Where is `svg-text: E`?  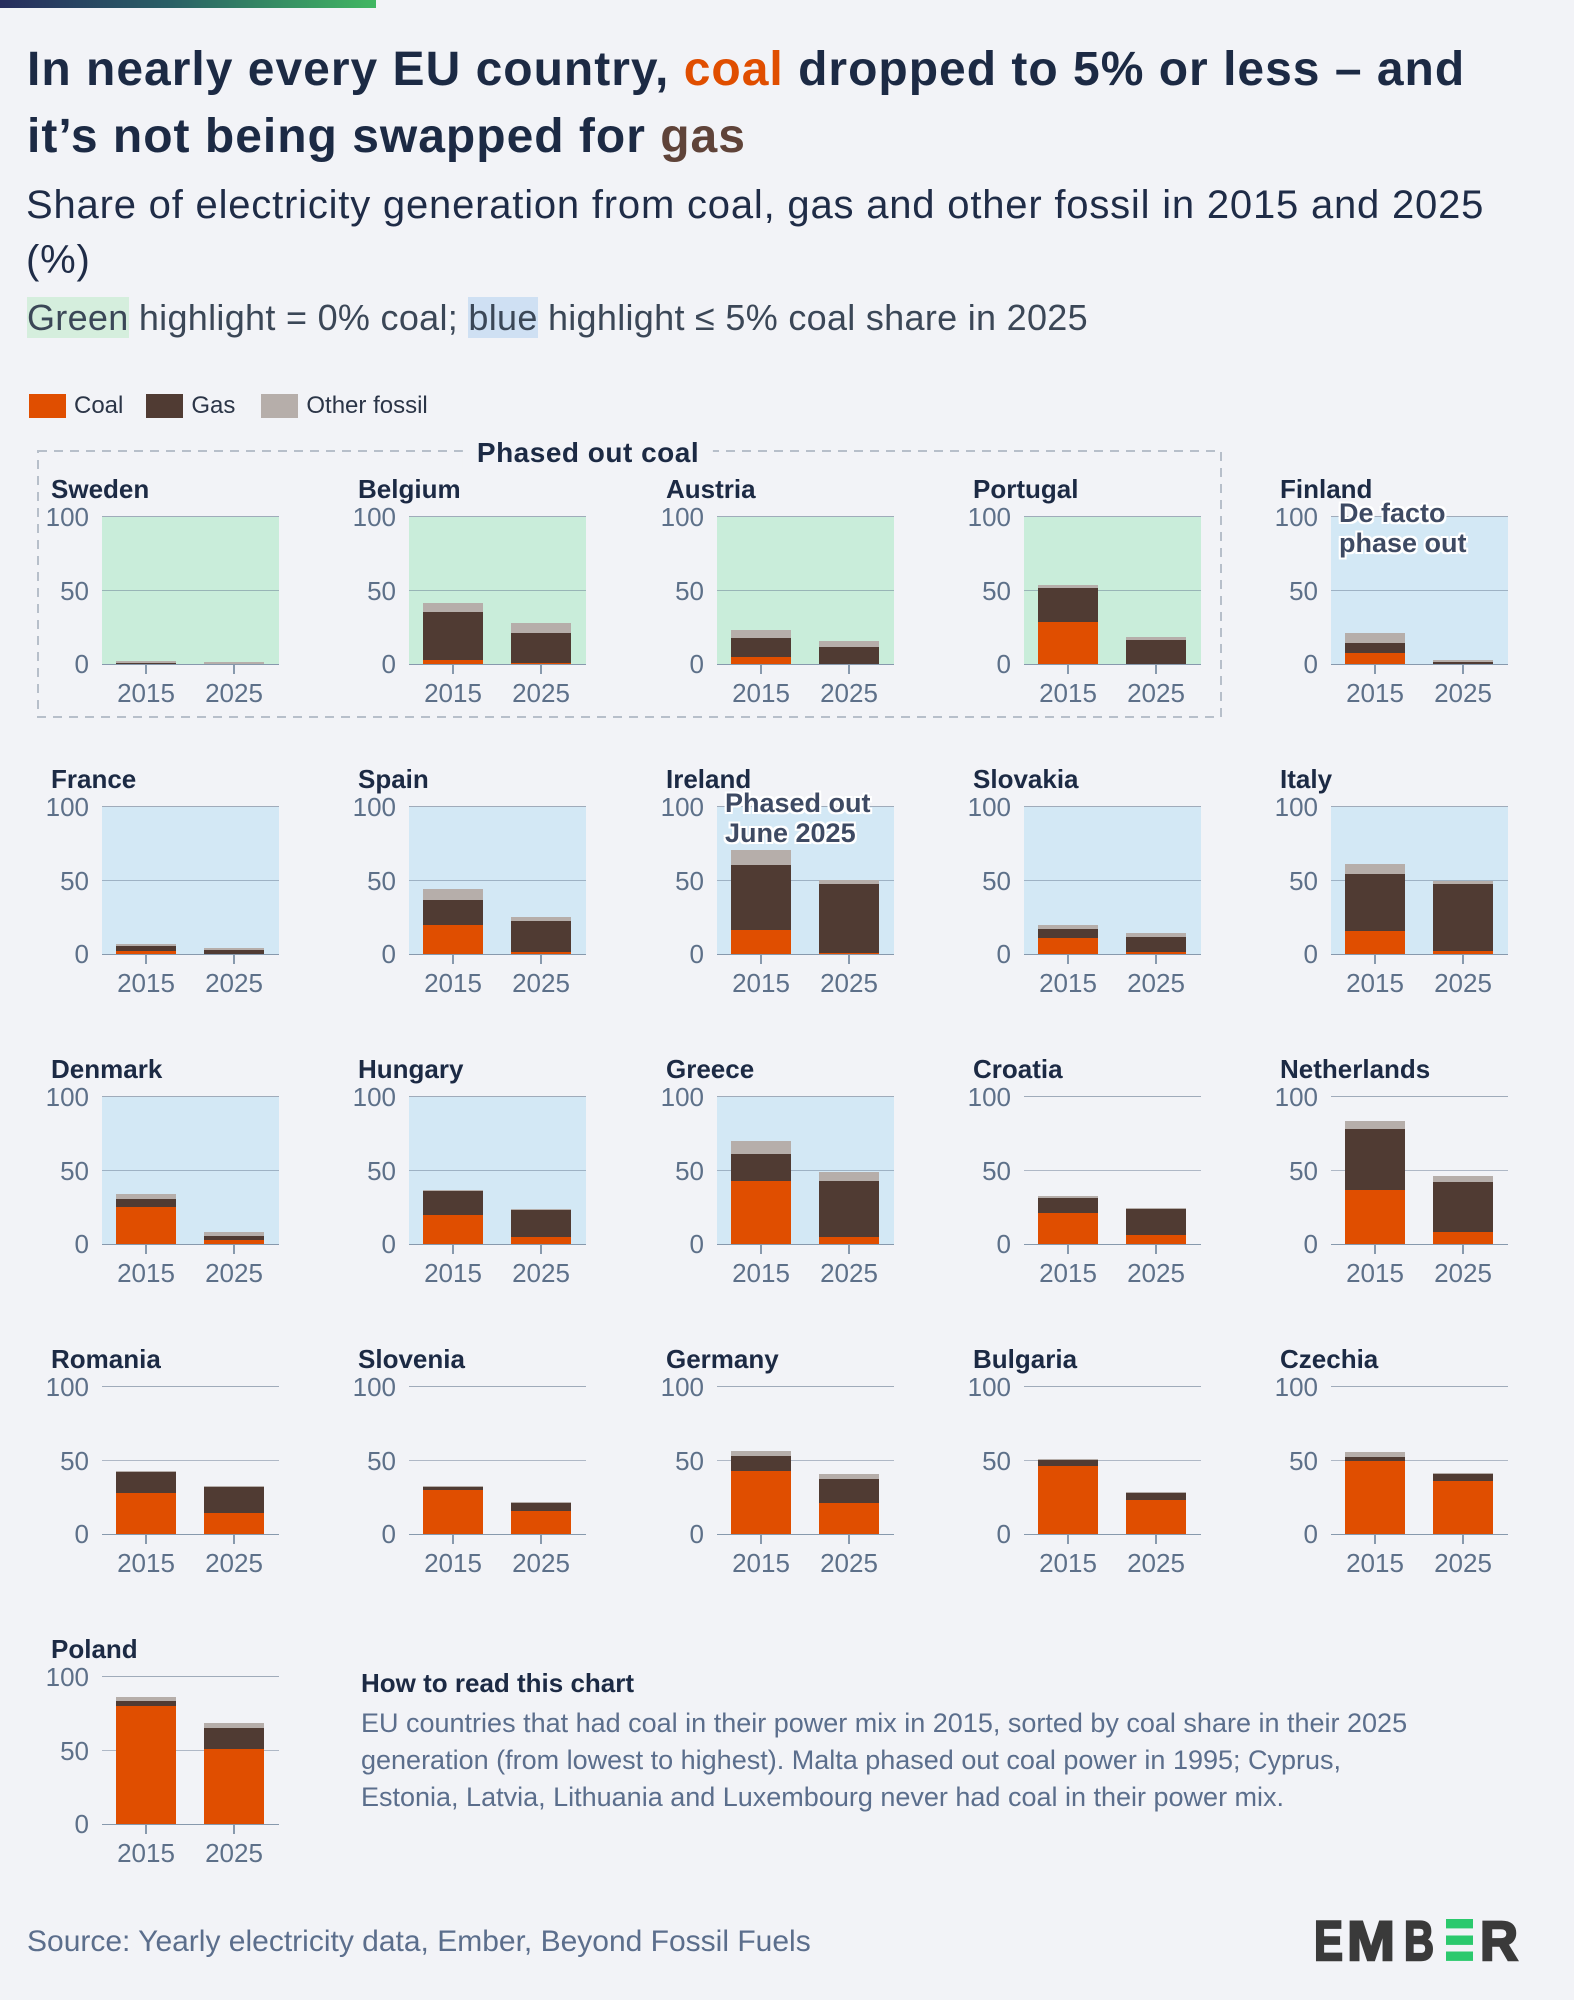 svg-text: E is located at coordinates (1328, 1940).